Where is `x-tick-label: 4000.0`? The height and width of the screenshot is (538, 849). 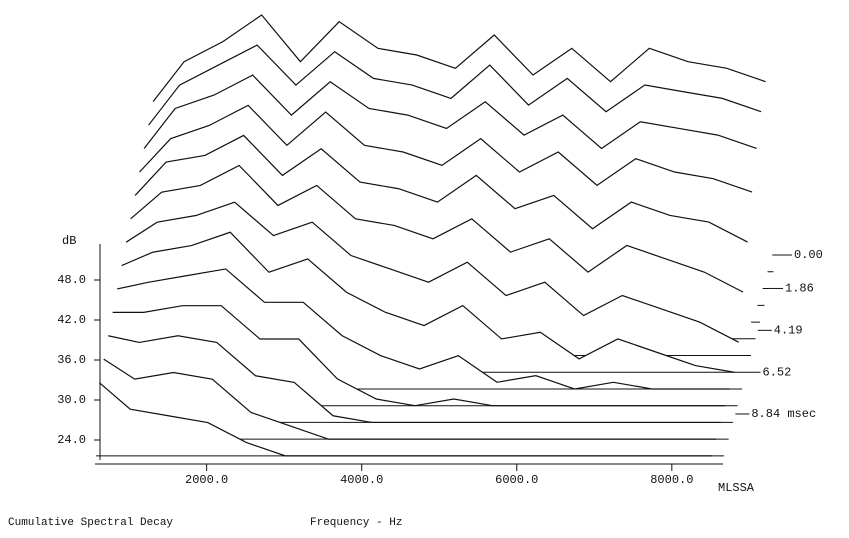
x-tick-label: 4000.0 is located at coordinates (361, 480).